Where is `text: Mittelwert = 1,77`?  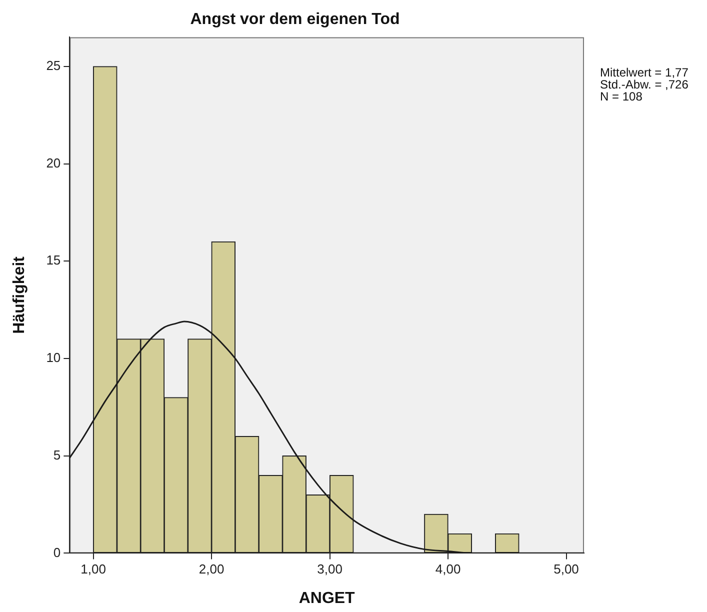
text: Mittelwert = 1,77 is located at coordinates (644, 73).